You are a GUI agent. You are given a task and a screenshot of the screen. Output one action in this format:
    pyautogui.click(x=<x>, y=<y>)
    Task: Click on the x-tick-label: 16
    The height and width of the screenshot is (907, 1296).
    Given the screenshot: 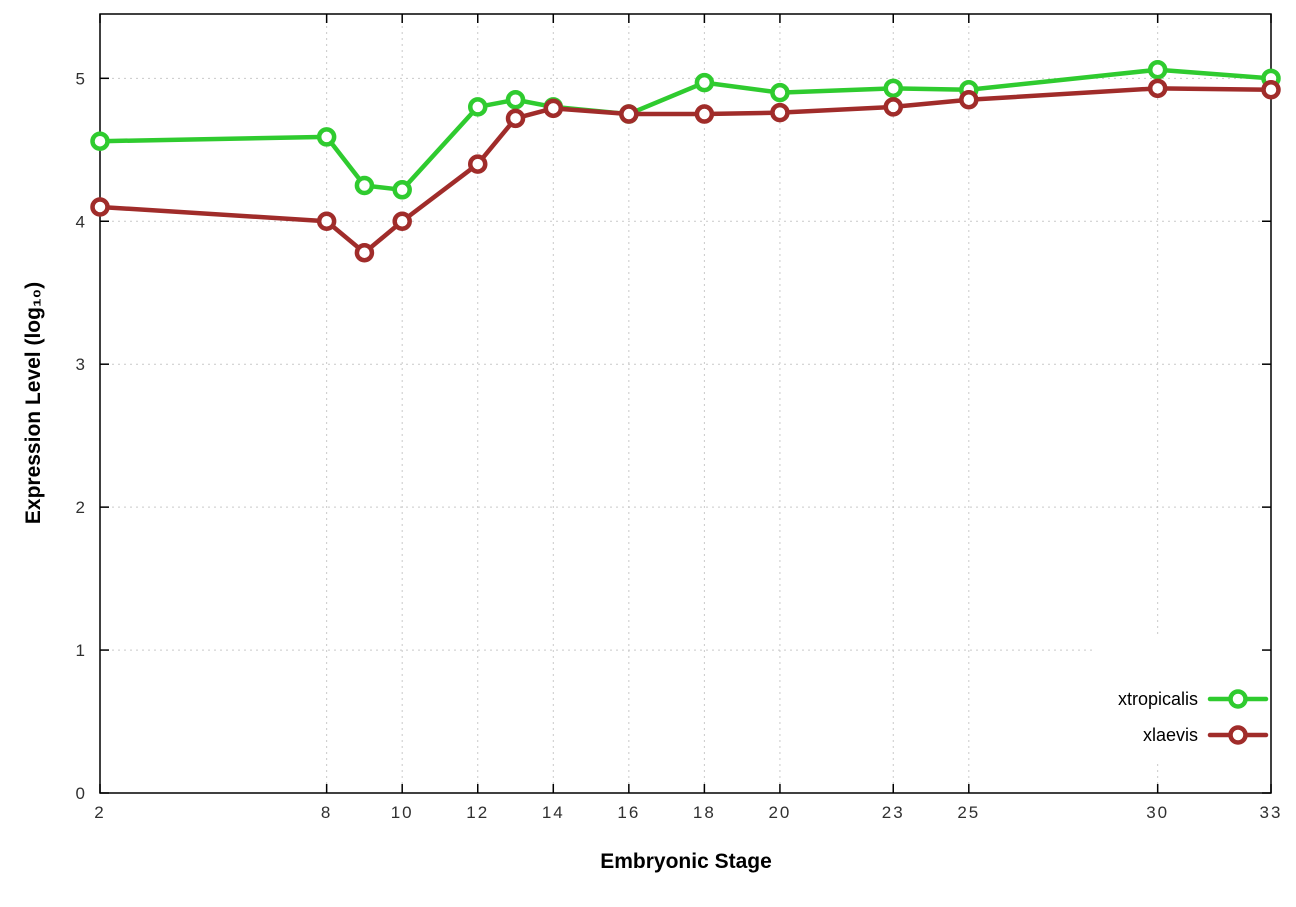 What is the action you would take?
    pyautogui.click(x=628, y=812)
    